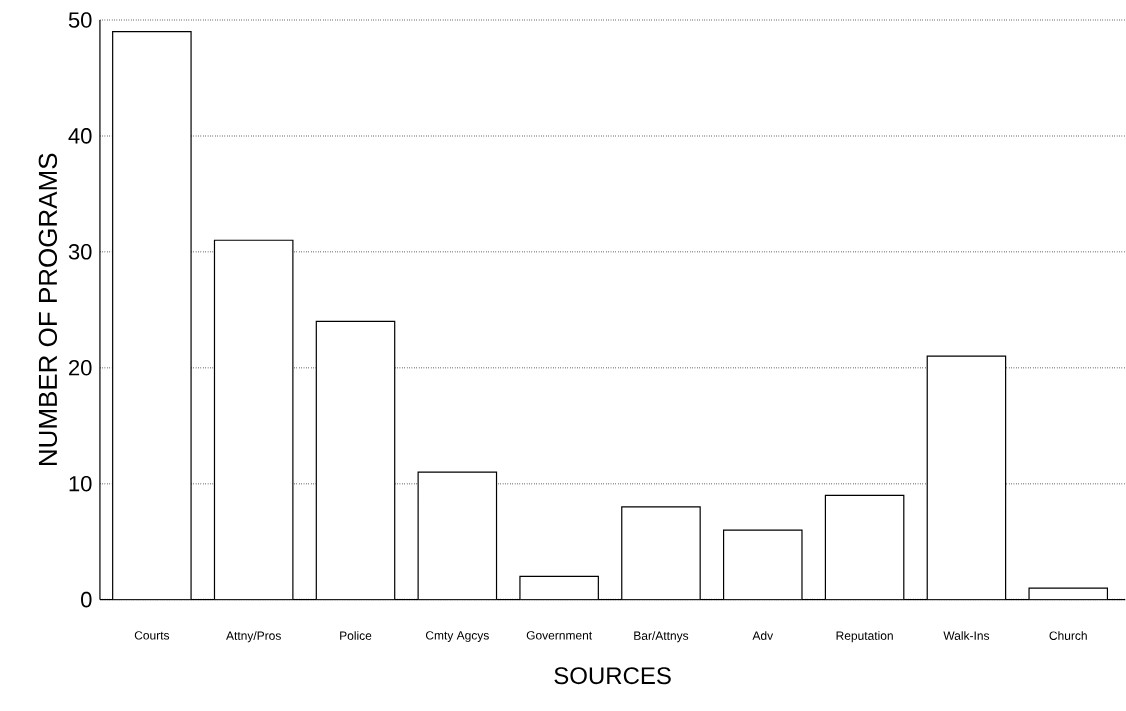  I want to click on x-tick-label: Walk-Ins, so click(966, 636).